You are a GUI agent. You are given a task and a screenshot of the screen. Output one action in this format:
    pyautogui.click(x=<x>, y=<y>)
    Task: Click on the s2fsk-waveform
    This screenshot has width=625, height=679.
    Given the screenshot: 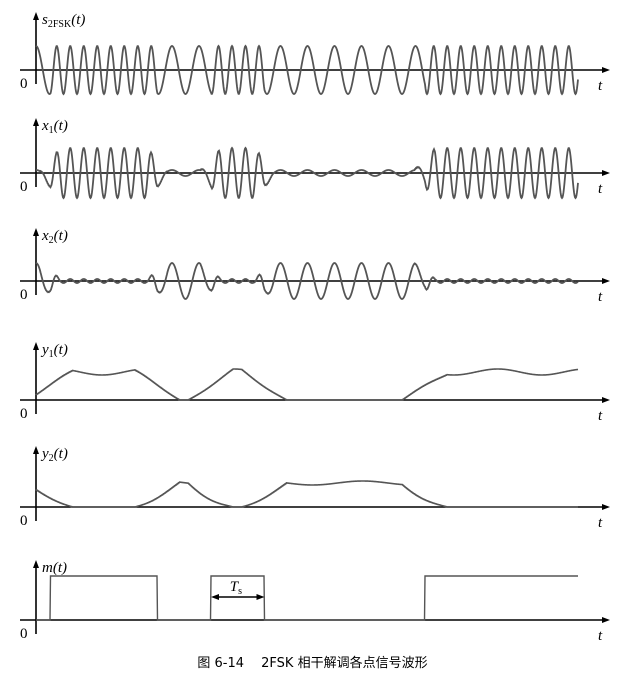 What is the action you would take?
    pyautogui.click(x=307, y=70)
    